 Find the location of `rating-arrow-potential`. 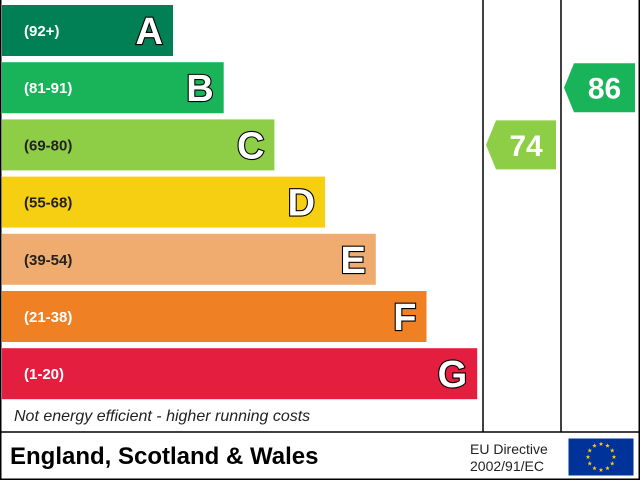

rating-arrow-potential is located at coordinates (599, 88).